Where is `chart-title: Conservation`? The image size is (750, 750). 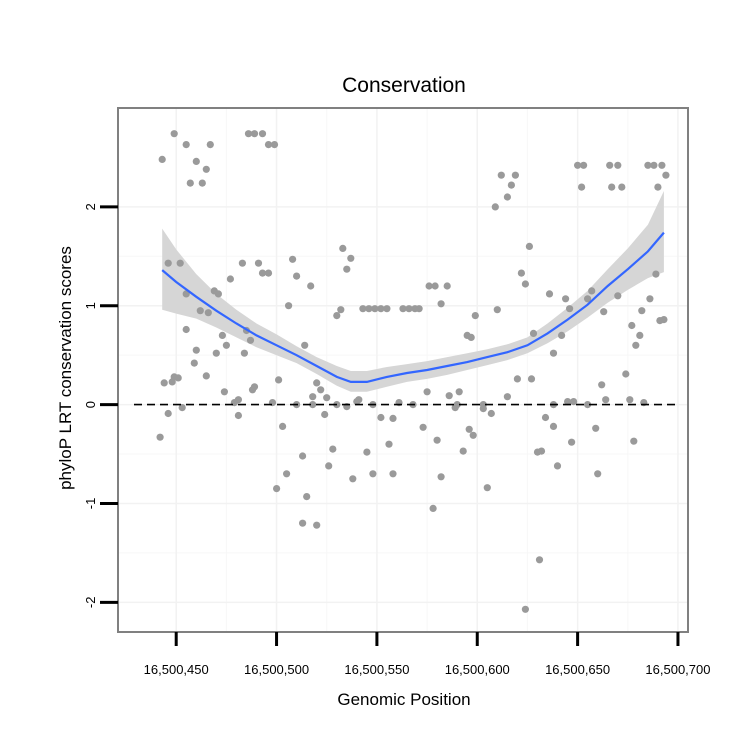 chart-title: Conservation is located at coordinates (404, 85).